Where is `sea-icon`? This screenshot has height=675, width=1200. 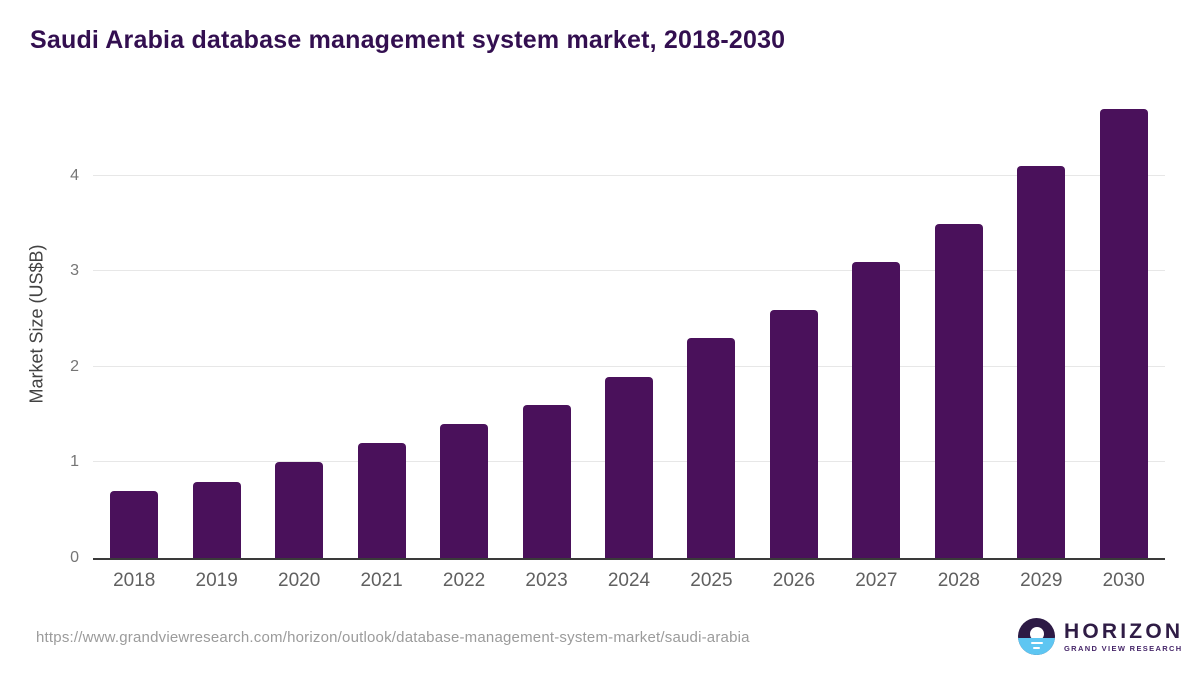 sea-icon is located at coordinates (1036, 646).